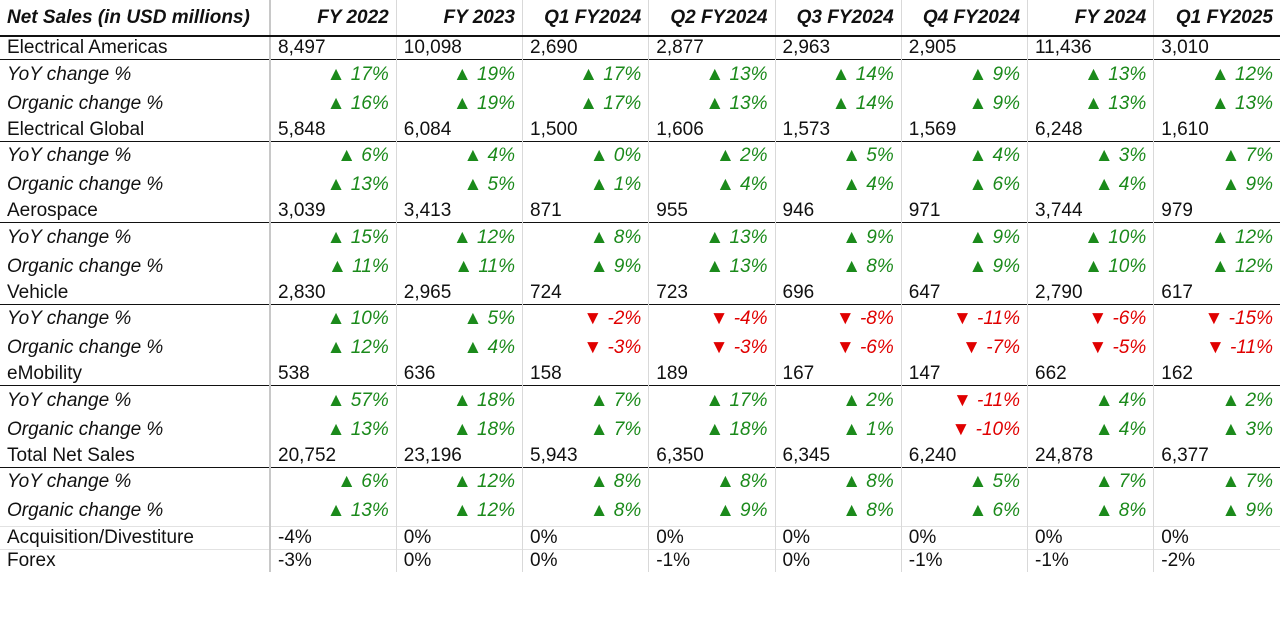 Image resolution: width=1280 pixels, height=638 pixels. I want to click on table-cell: ▲ 0%, so click(585, 155).